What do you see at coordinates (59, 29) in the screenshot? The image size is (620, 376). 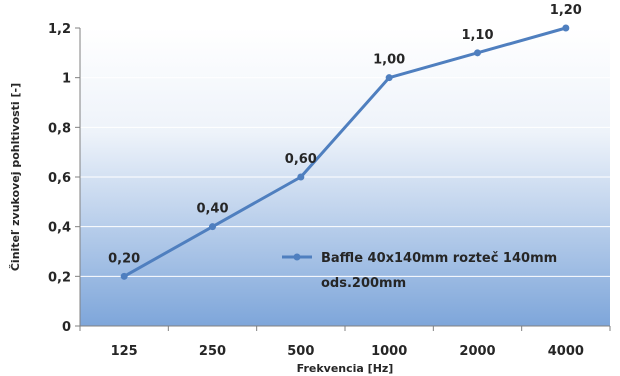 I see `y-tick-label: 1,2` at bounding box center [59, 29].